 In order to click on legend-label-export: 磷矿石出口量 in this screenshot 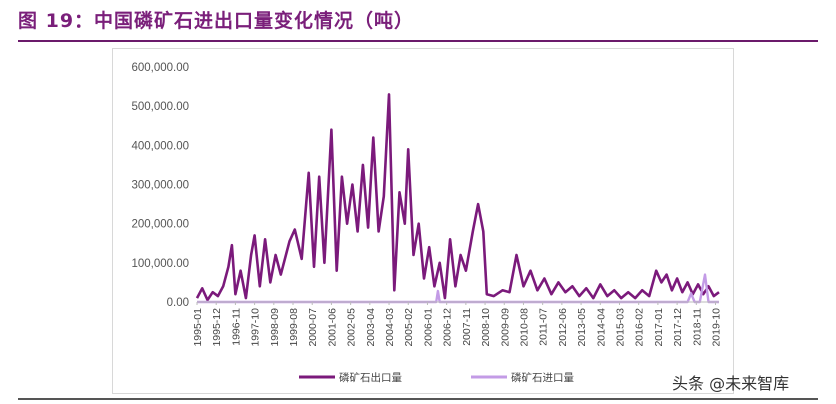, I will do `click(370, 377)`.